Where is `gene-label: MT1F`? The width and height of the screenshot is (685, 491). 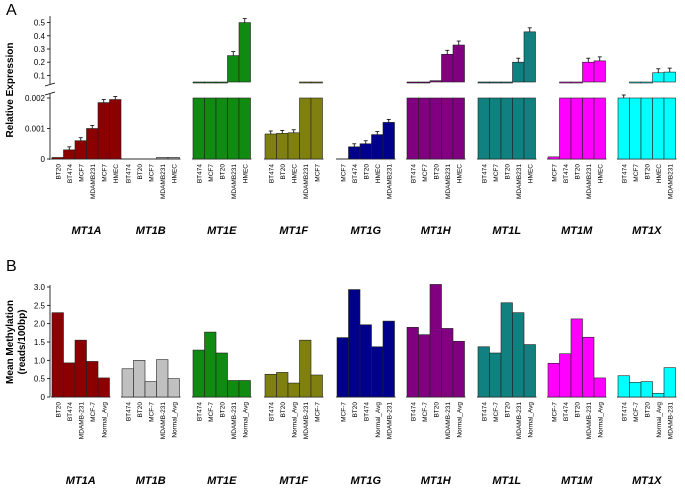
gene-label: MT1F is located at coordinates (293, 231).